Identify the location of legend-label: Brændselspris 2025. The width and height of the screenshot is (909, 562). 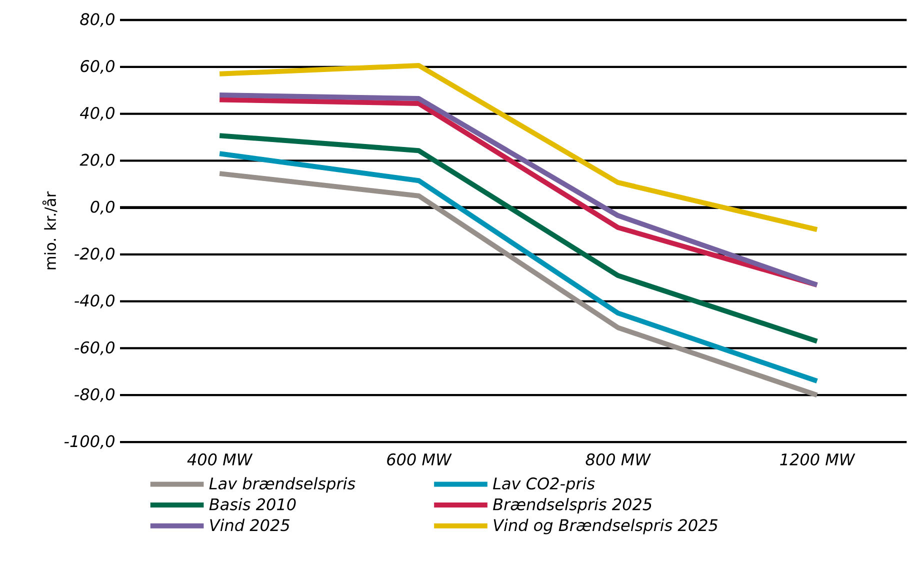
(572, 506).